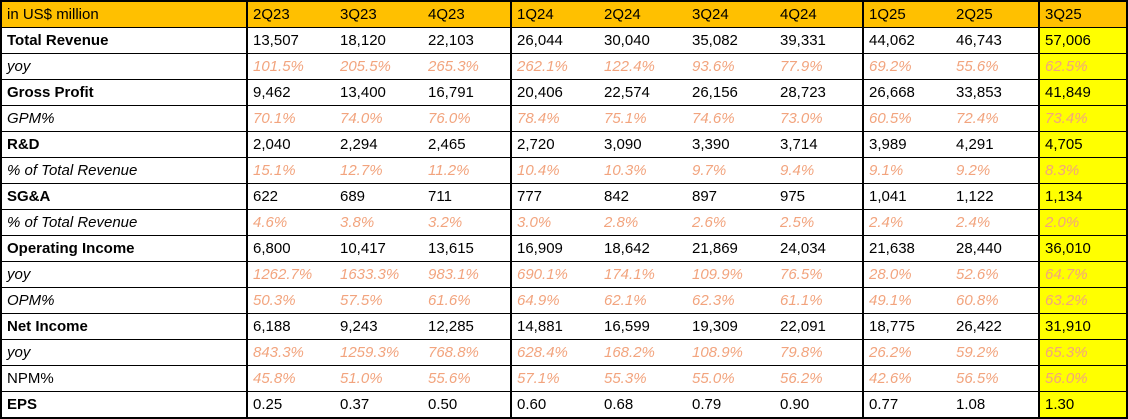  Describe the element at coordinates (731, 404) in the screenshot. I see `cell: 0.79` at that location.